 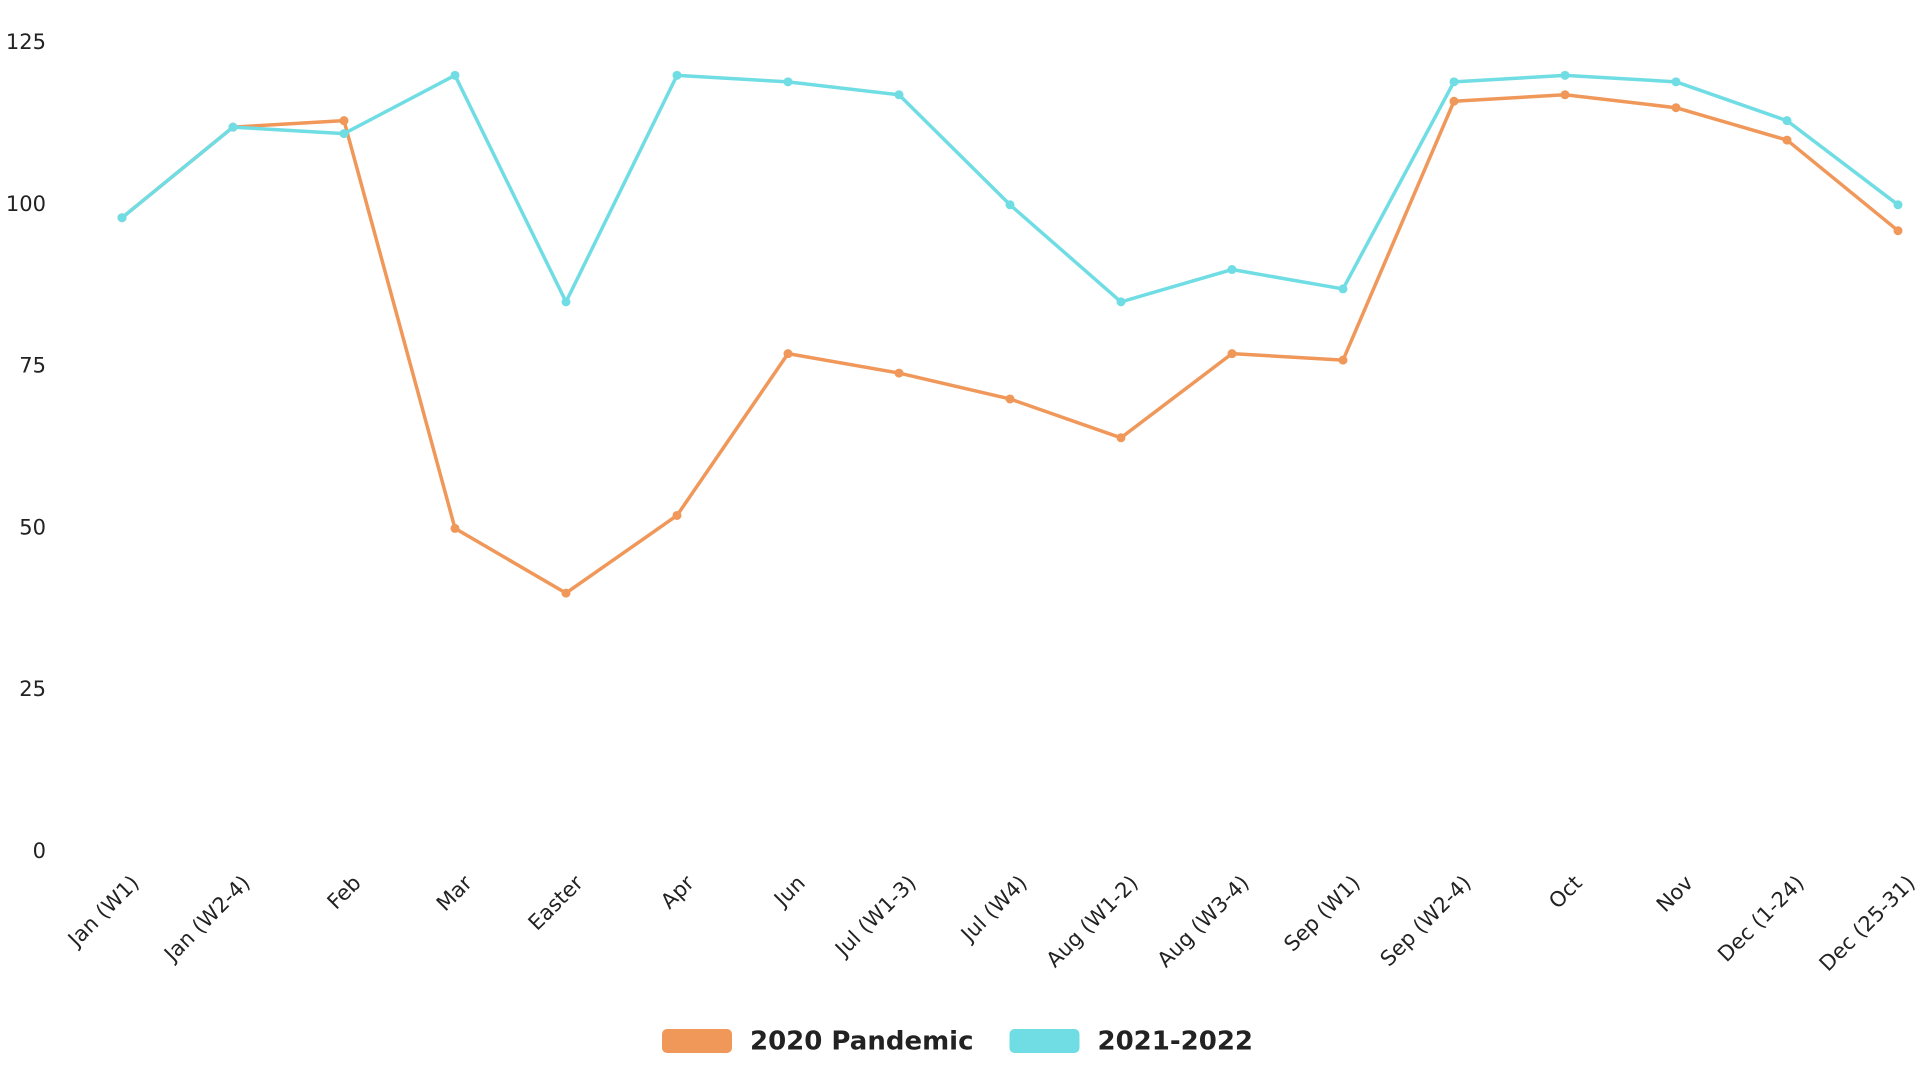 What do you see at coordinates (32, 366) in the screenshot?
I see `y-tick-label: 75` at bounding box center [32, 366].